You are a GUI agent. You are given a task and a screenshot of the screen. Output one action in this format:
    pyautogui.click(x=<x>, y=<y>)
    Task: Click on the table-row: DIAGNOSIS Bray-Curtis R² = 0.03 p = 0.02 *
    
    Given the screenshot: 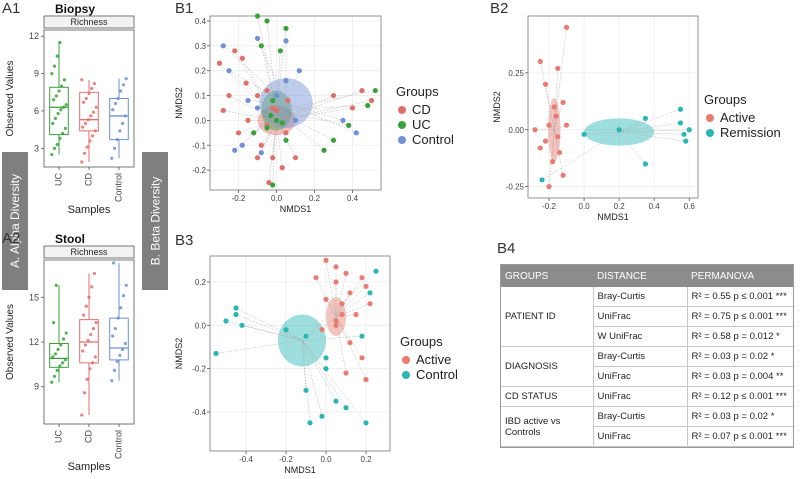 What is the action you would take?
    pyautogui.click(x=647, y=366)
    